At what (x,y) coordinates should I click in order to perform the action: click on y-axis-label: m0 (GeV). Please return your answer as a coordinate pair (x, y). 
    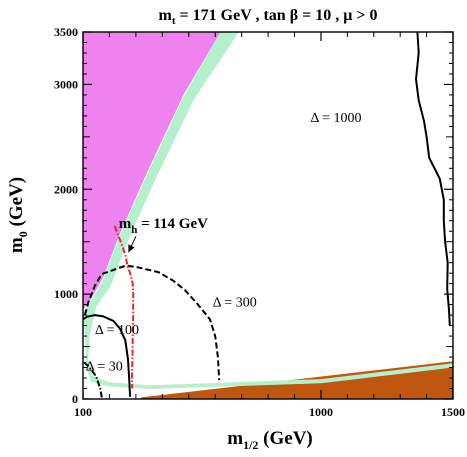
    Looking at the image, I should click on (18, 215).